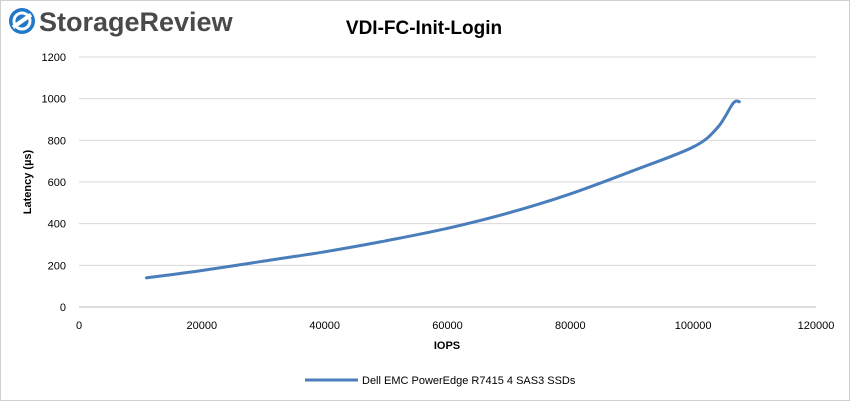 The height and width of the screenshot is (401, 850). What do you see at coordinates (136, 22) in the screenshot?
I see `brand-name: StorageReview` at bounding box center [136, 22].